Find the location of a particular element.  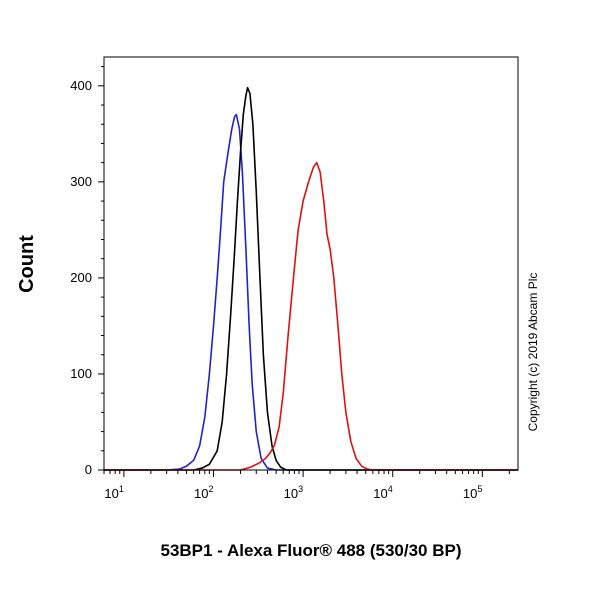

x-axis: 10¹ 10² 10³ 10⁴ 10⁵ is located at coordinates (306, 485).